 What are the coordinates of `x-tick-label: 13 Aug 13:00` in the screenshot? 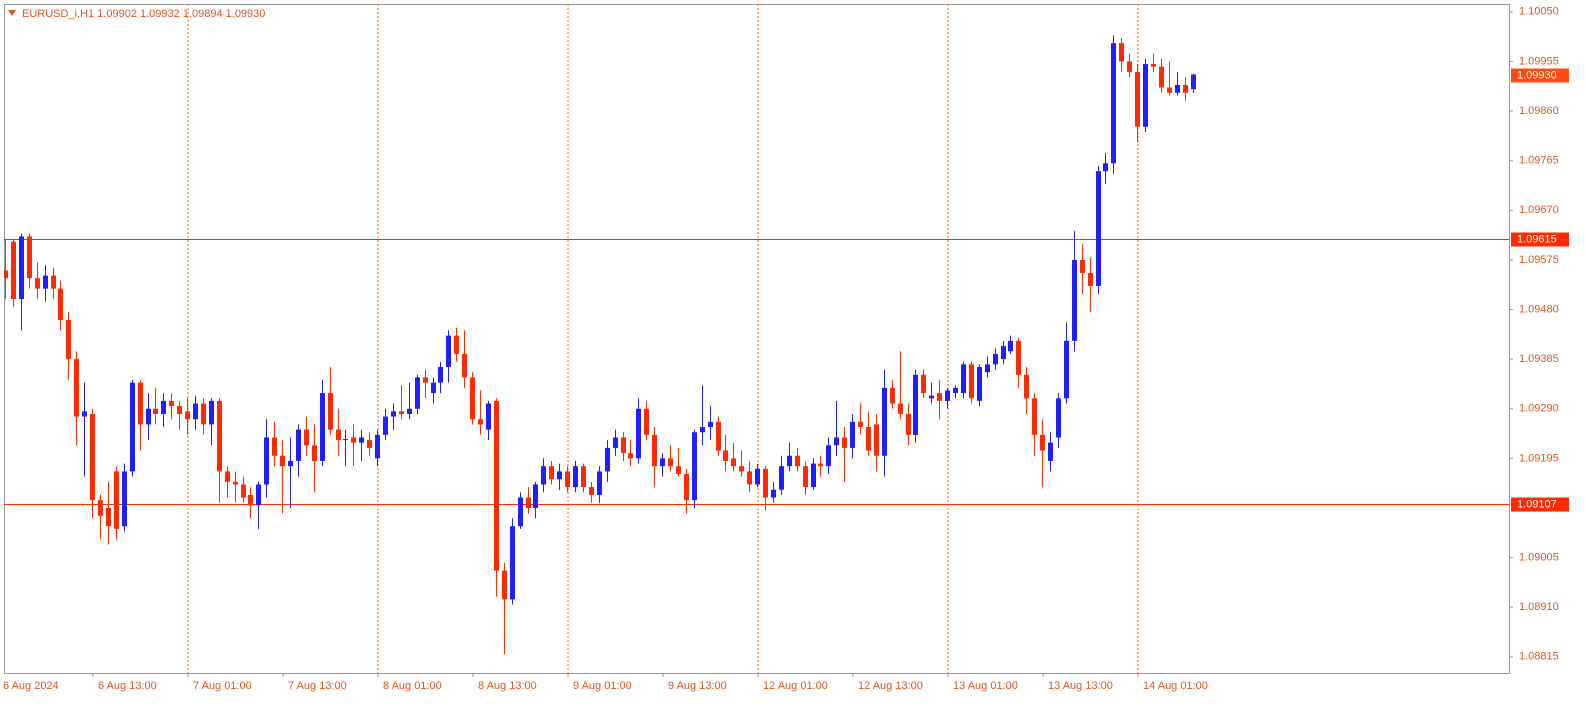 It's located at (1080, 686).